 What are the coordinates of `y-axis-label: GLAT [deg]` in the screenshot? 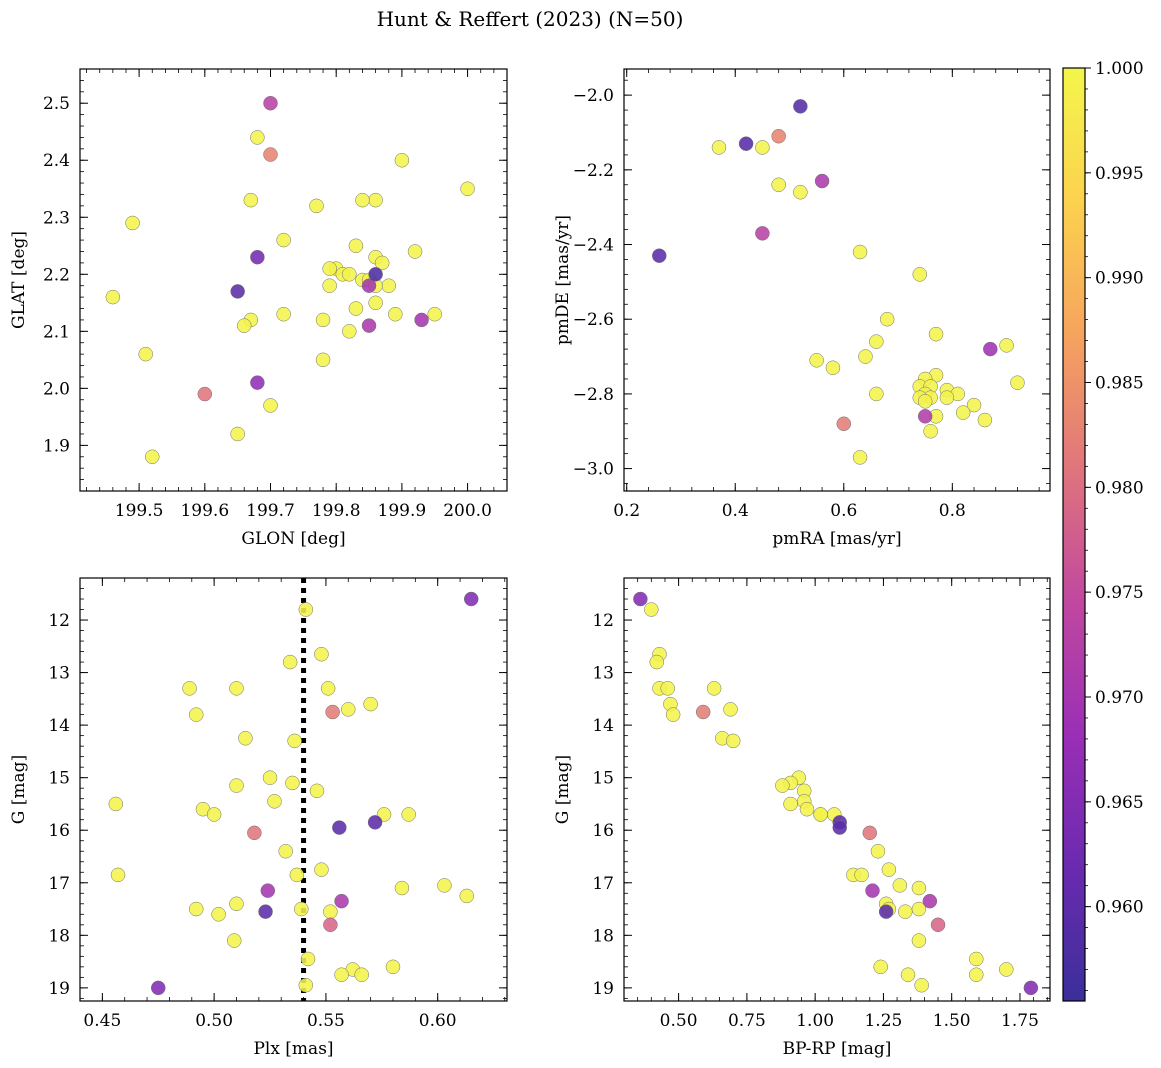 It's located at (19, 280).